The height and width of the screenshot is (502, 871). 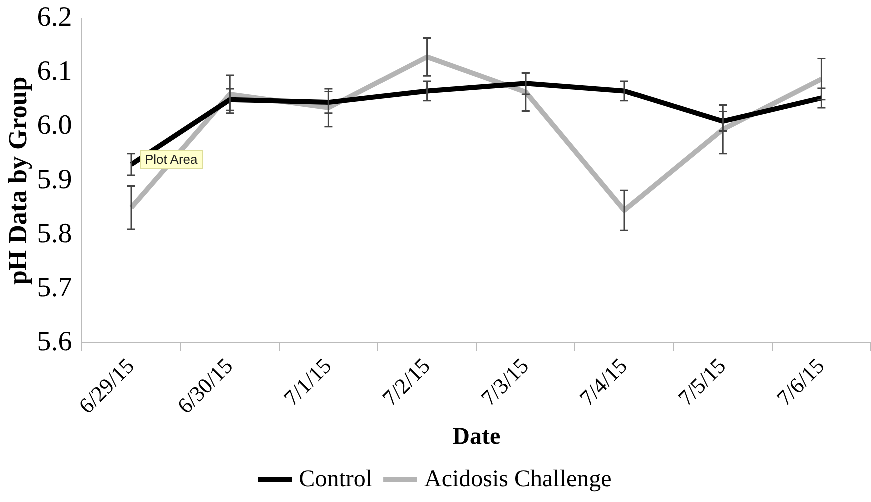 I want to click on y-tick-label: 5.8, so click(x=54, y=234).